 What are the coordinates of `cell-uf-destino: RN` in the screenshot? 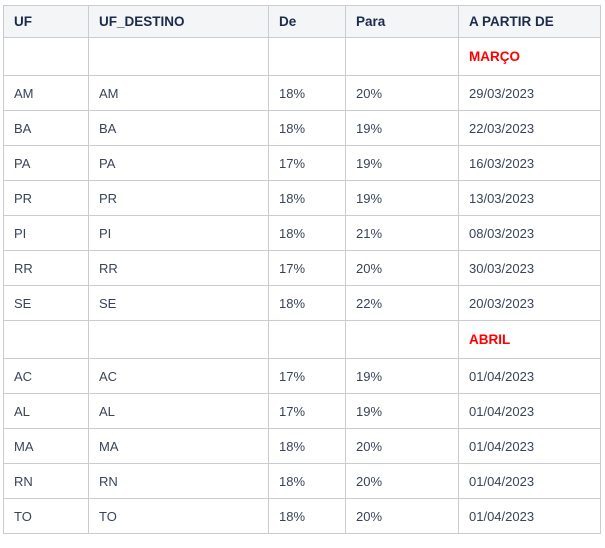 It's located at (178, 481).